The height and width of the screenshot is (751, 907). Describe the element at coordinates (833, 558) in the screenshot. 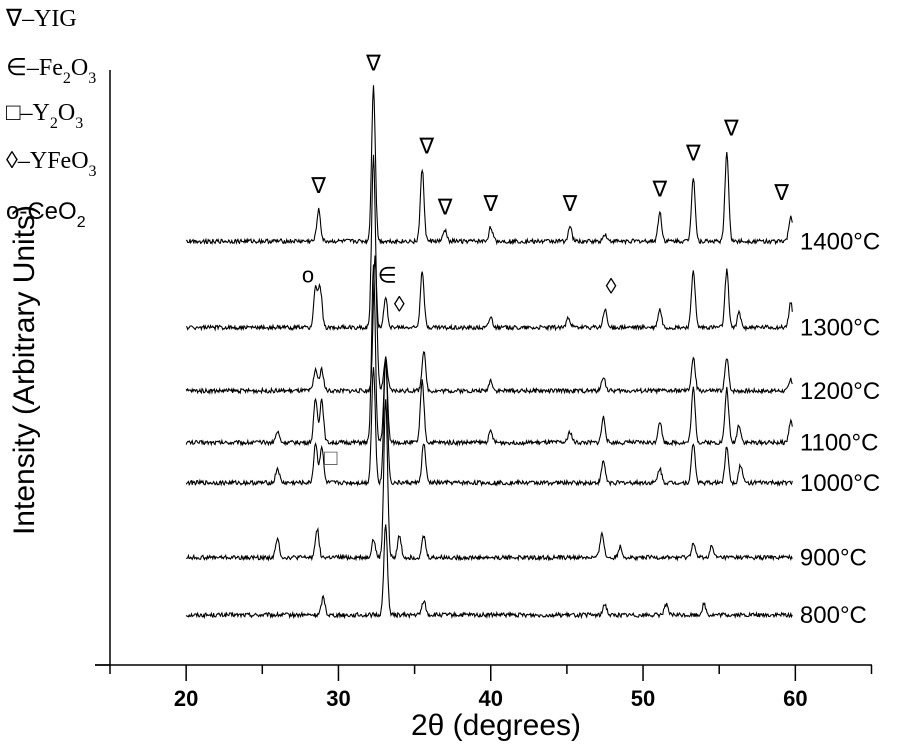

I see `series-label-900: 900°C` at that location.